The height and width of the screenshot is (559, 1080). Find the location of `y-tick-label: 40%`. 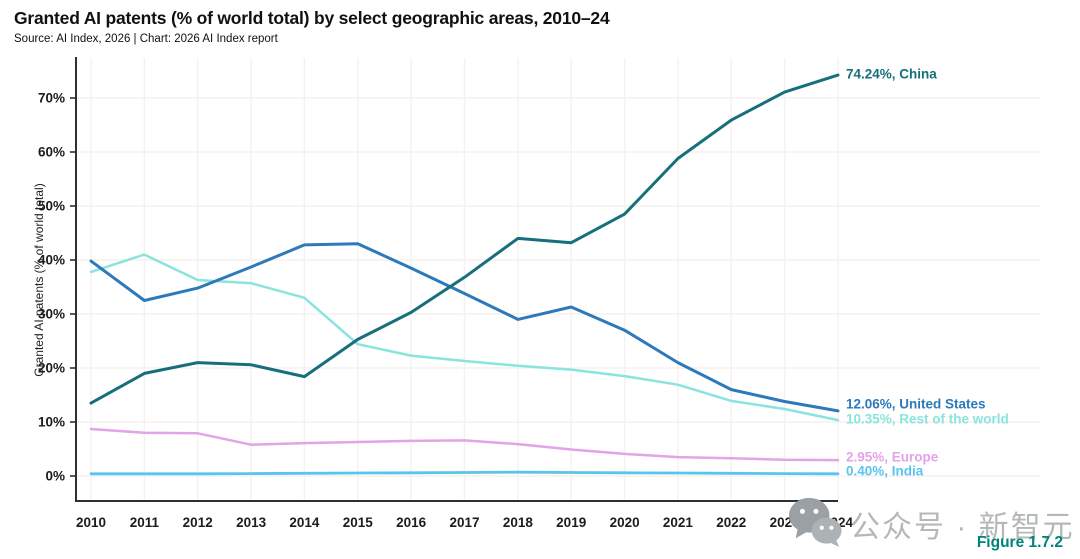

y-tick-label: 40% is located at coordinates (51, 260).